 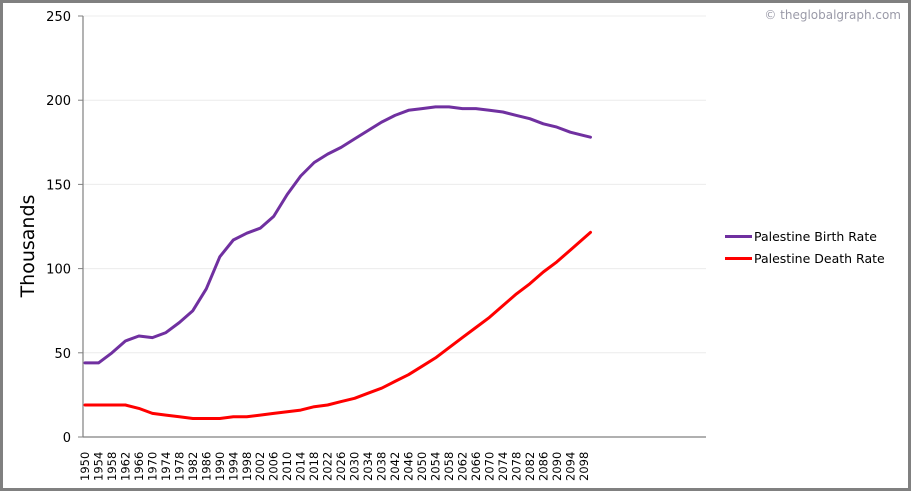 What do you see at coordinates (476, 466) in the screenshot?
I see `x-tick-label: 2066` at bounding box center [476, 466].